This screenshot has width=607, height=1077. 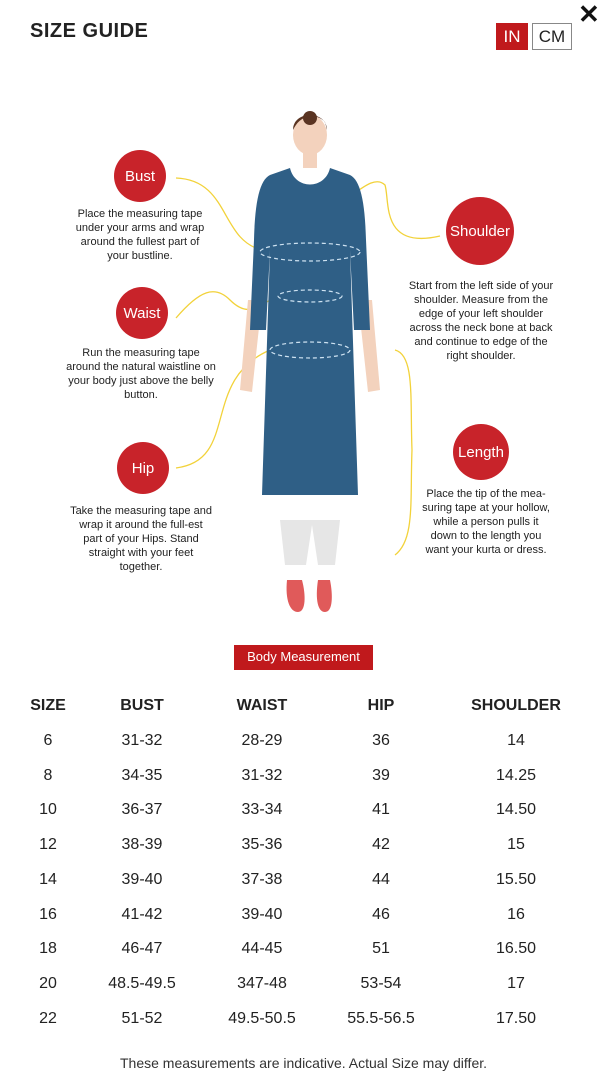 I want to click on table-cell: 36, so click(x=381, y=740).